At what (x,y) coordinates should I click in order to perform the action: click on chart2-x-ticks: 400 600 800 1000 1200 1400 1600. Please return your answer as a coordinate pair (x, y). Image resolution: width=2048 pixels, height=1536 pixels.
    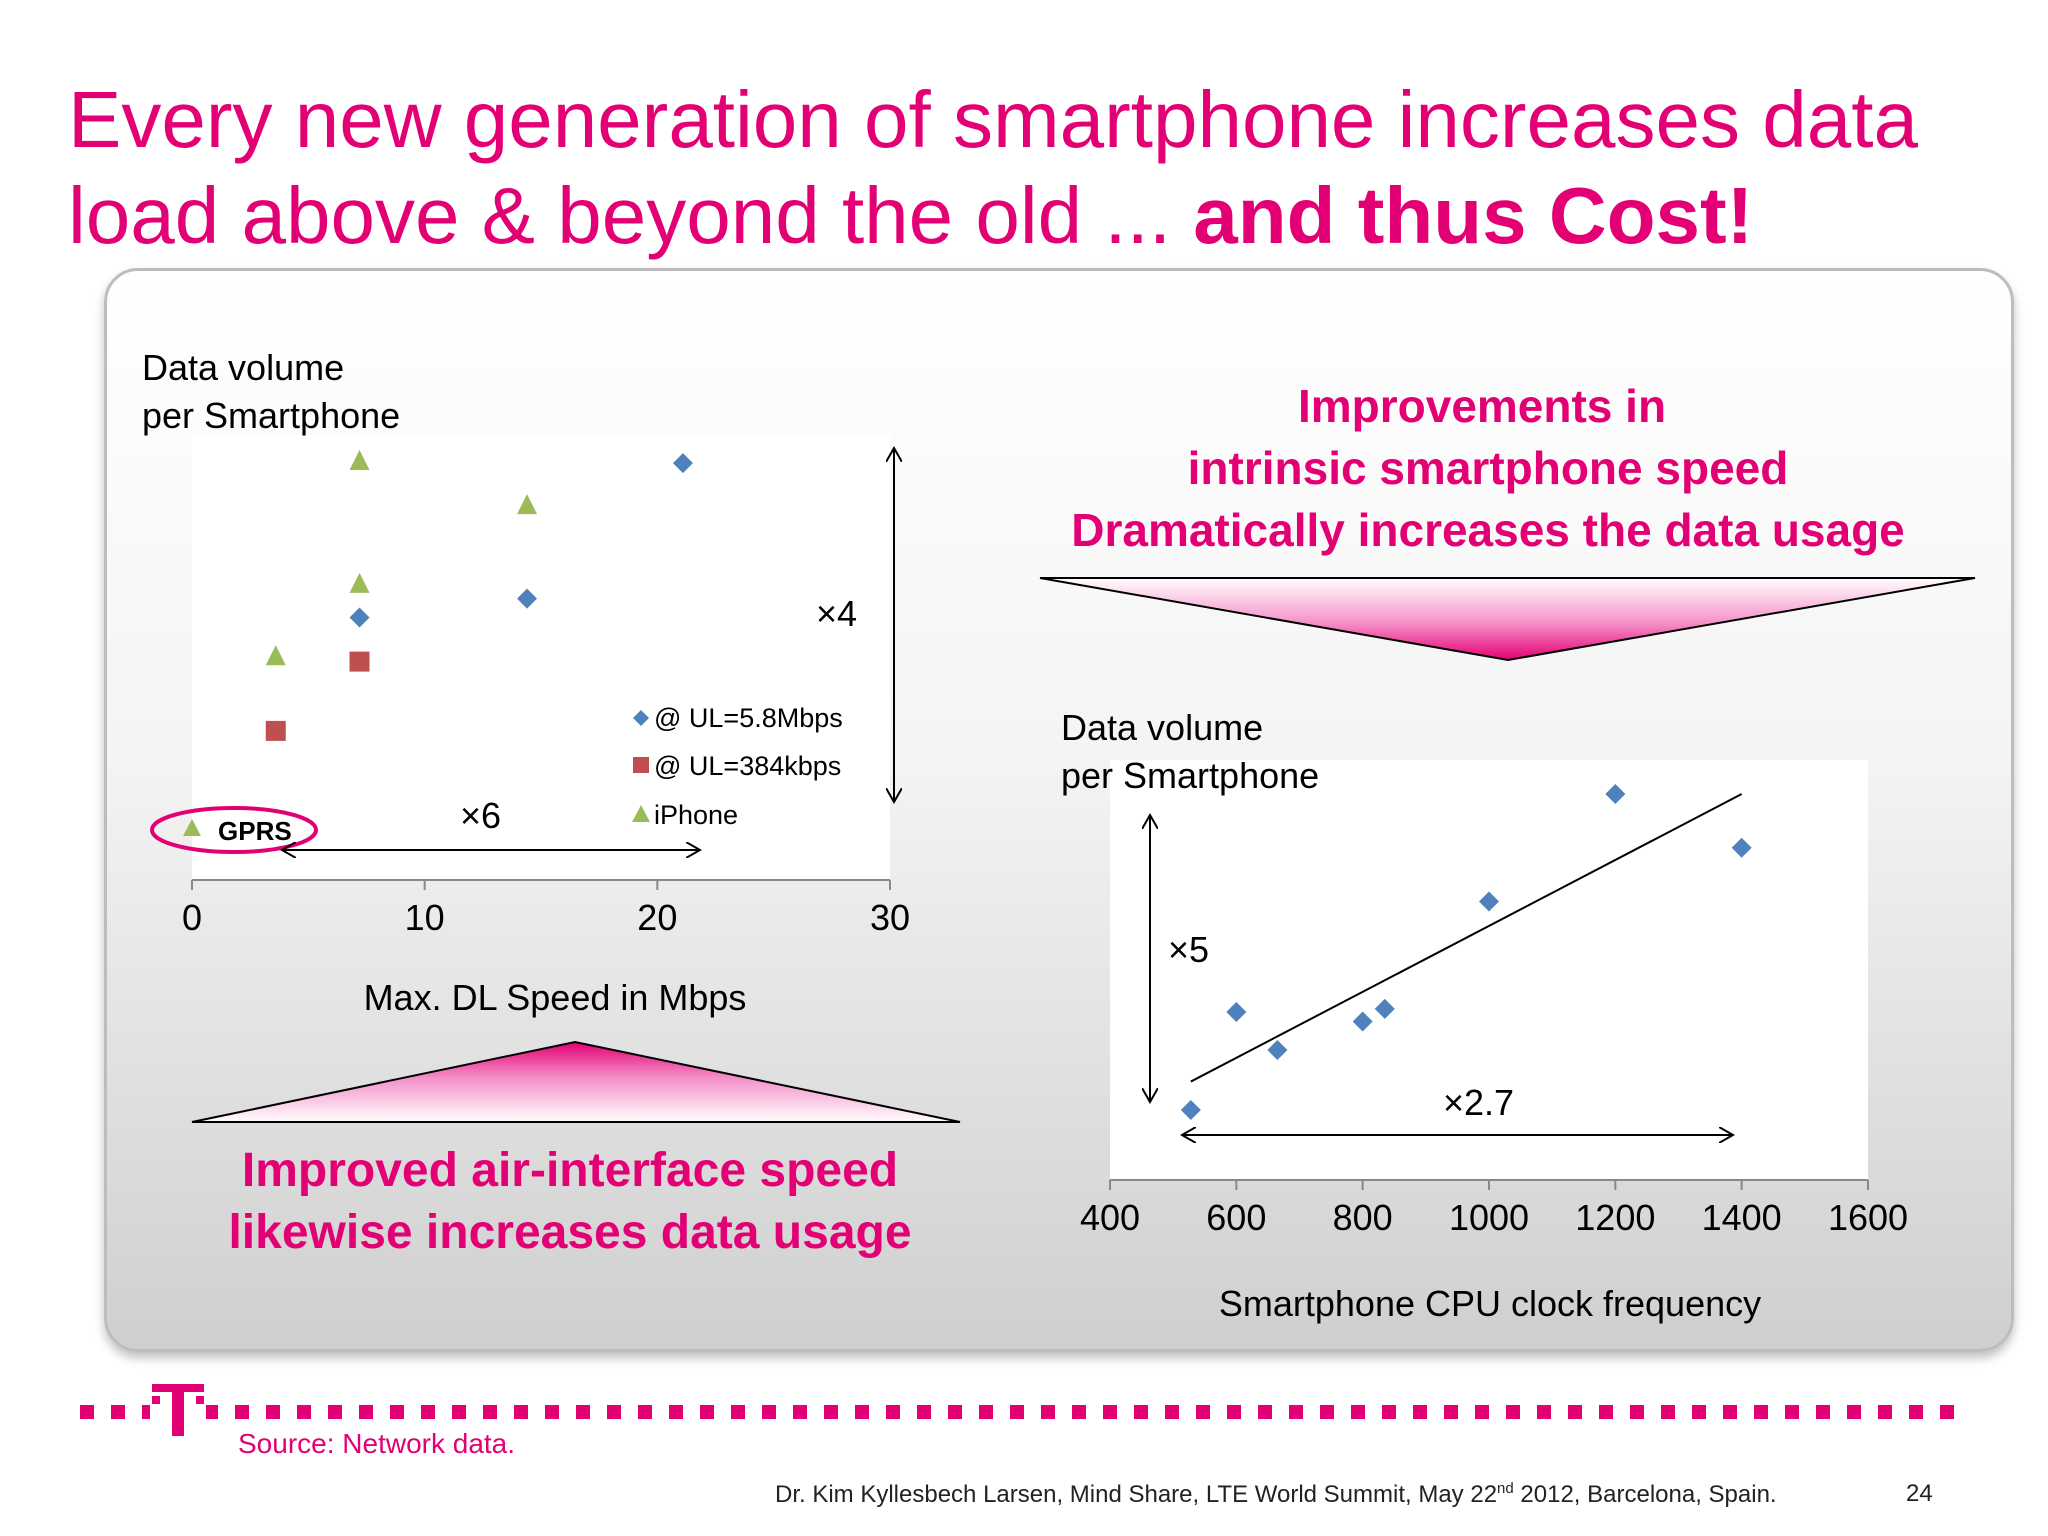
    Looking at the image, I should click on (1494, 1209).